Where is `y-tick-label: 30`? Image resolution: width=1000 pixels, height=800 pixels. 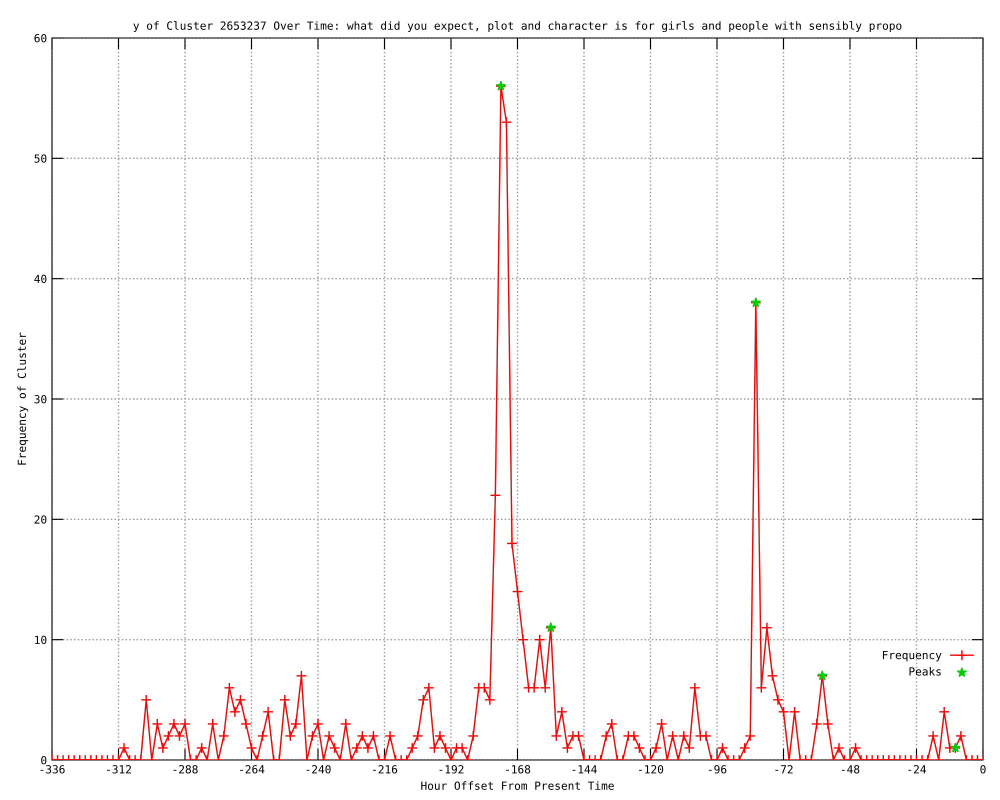 y-tick-label: 30 is located at coordinates (40, 399).